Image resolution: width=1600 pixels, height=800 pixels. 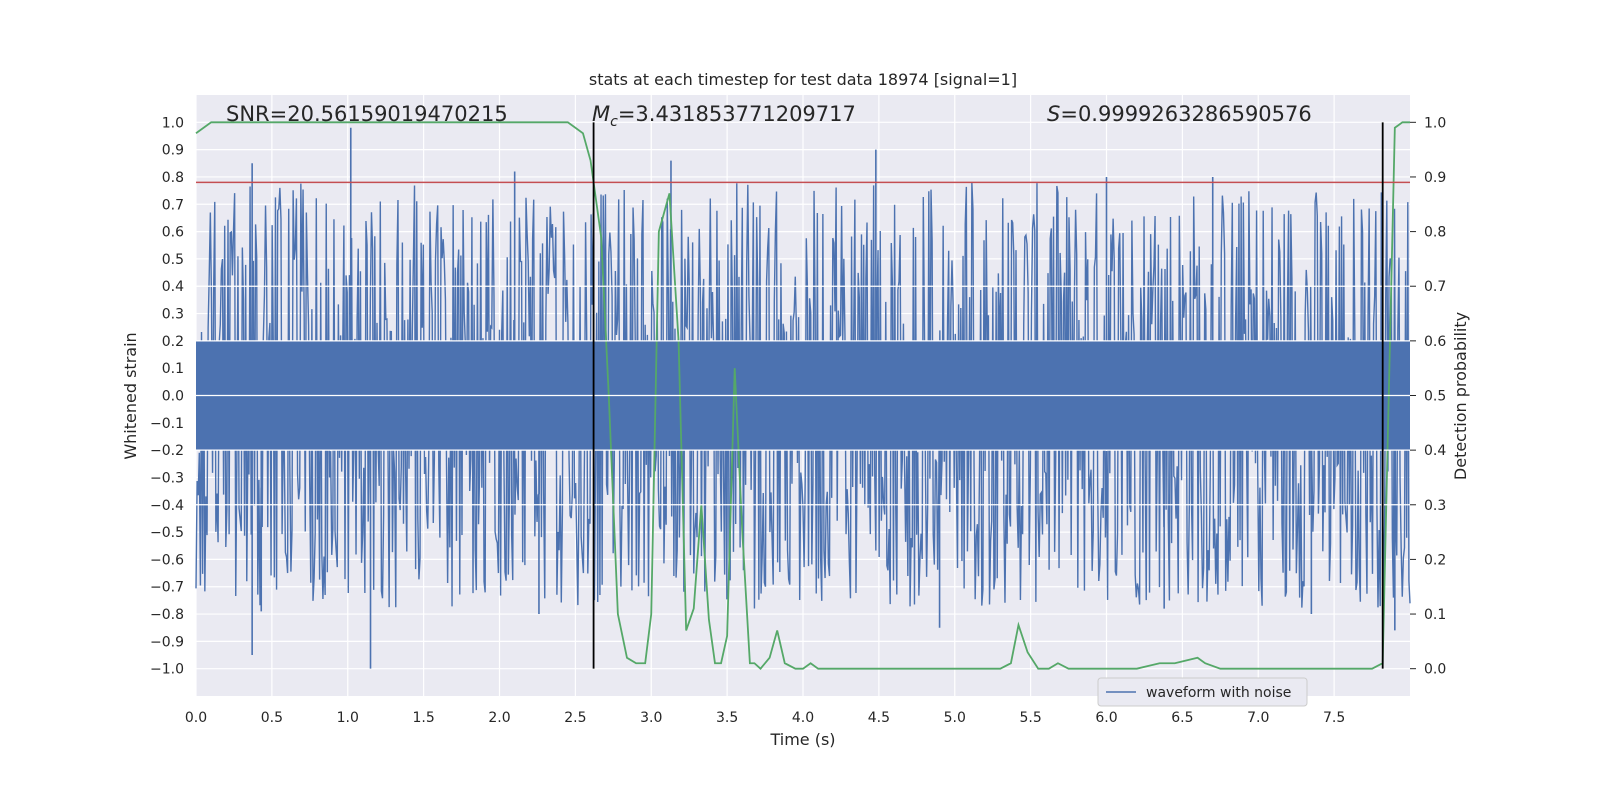 What do you see at coordinates (173, 205) in the screenshot?
I see `left-y-tick-label: 0.7` at bounding box center [173, 205].